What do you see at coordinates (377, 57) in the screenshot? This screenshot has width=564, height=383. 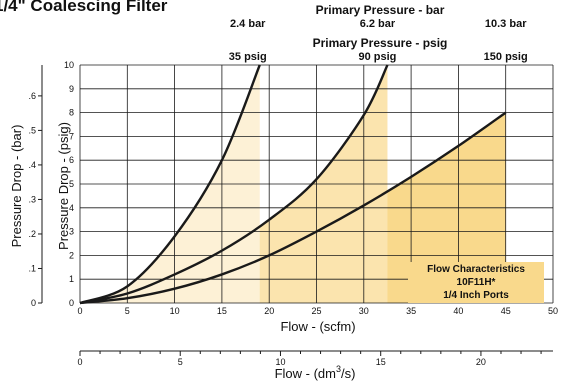 I see `series-psig-label: 90 psig` at bounding box center [377, 57].